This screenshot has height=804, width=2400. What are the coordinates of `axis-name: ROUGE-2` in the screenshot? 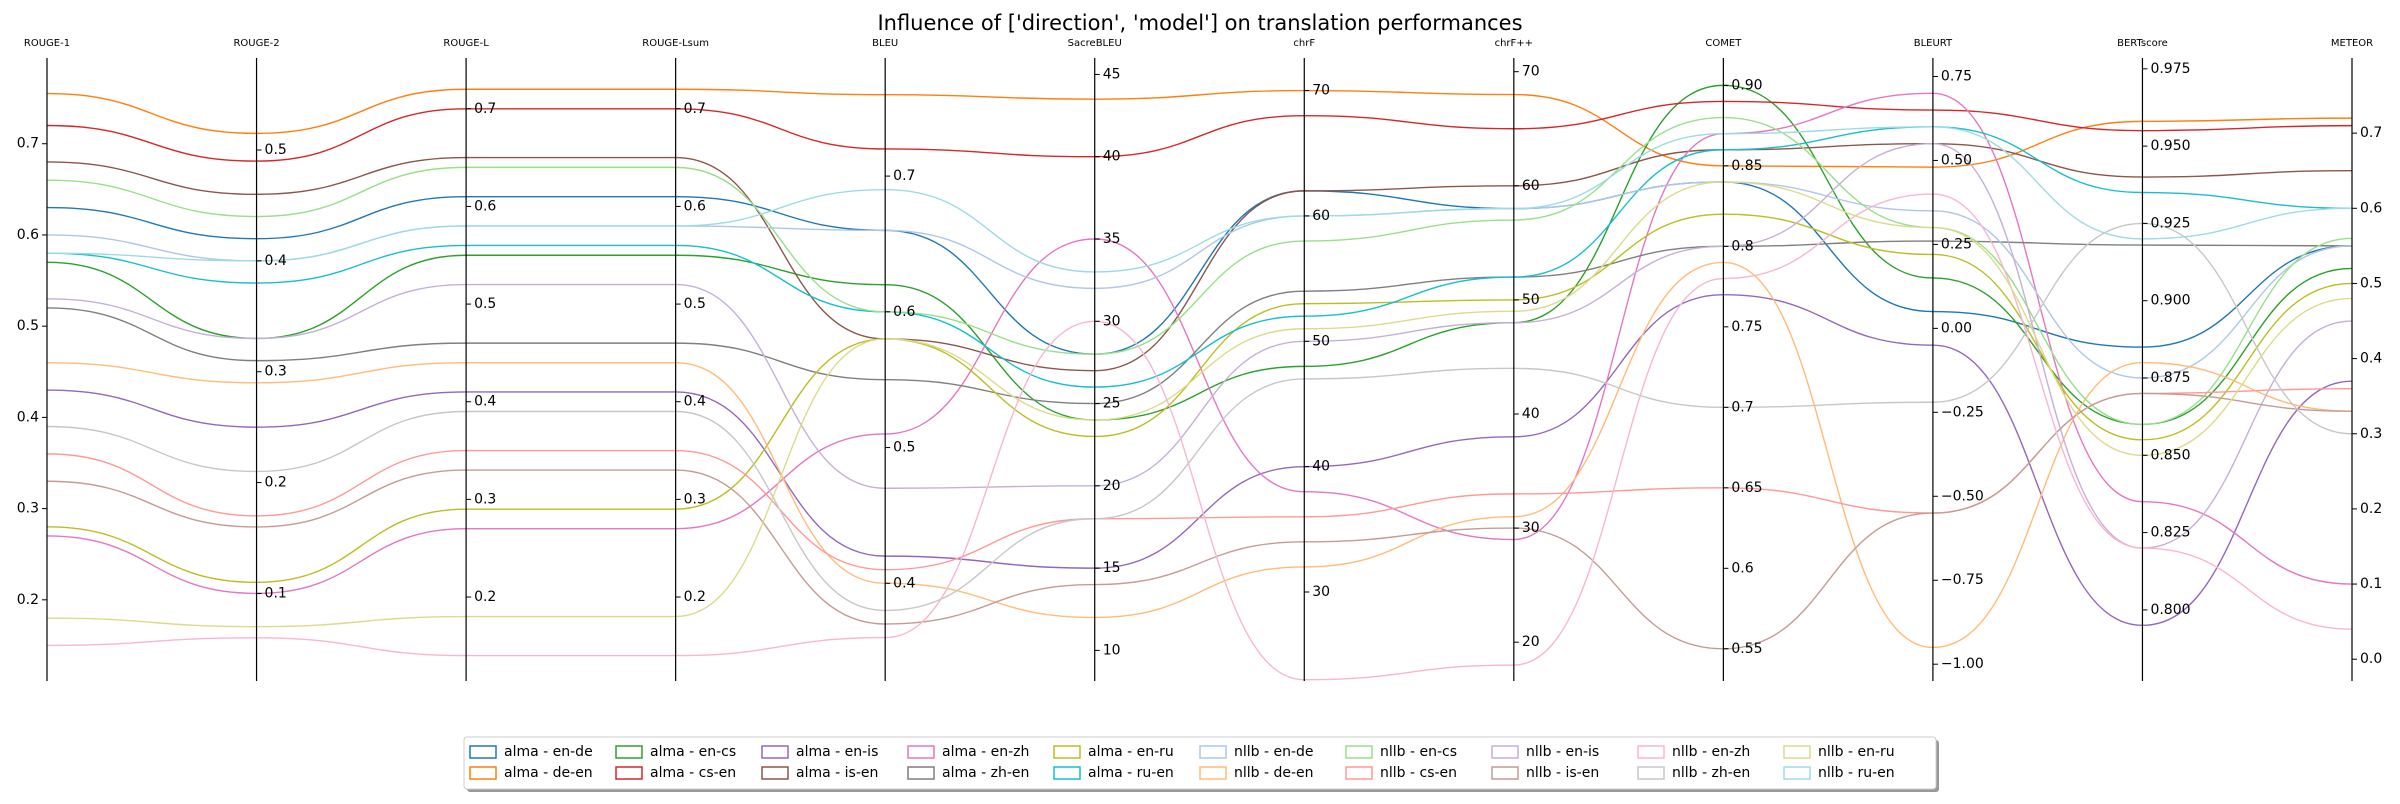 It's located at (256, 43).